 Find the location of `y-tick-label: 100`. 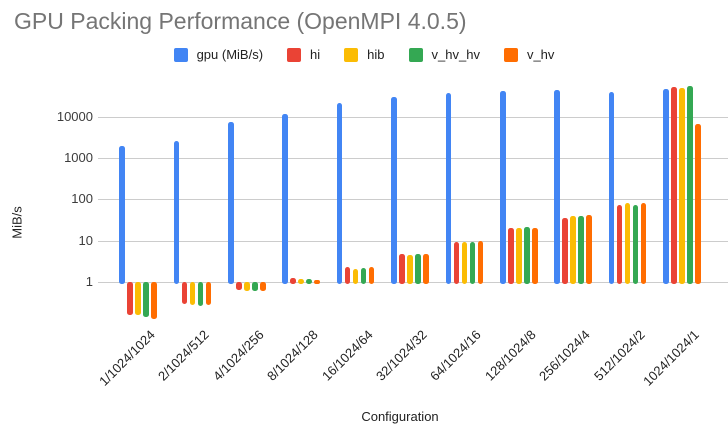

y-tick-label: 100 is located at coordinates (82, 199).